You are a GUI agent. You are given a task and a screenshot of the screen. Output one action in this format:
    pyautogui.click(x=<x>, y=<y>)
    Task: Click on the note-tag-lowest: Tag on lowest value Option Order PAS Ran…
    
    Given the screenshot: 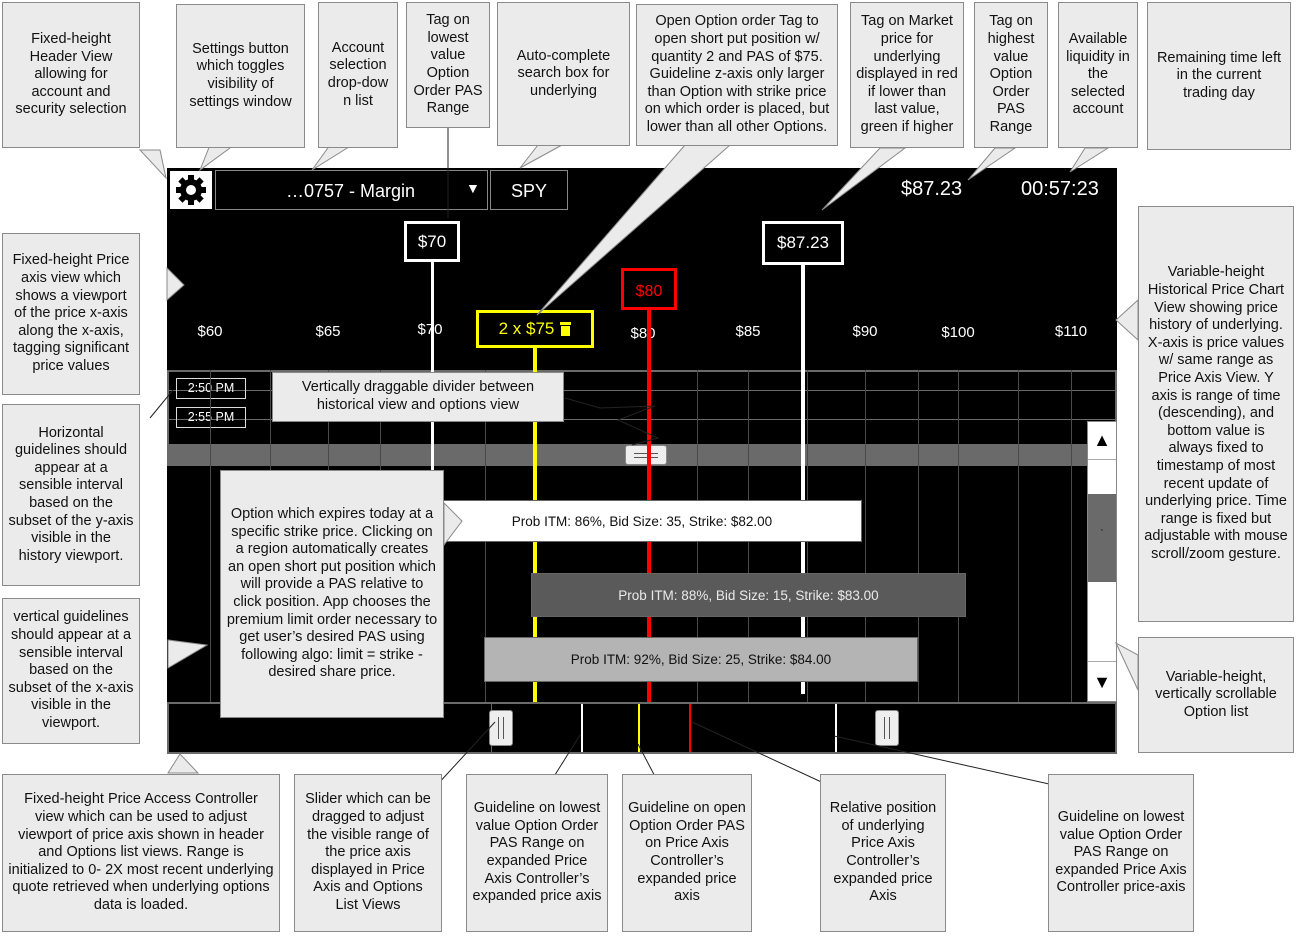 What is the action you would take?
    pyautogui.click(x=448, y=65)
    